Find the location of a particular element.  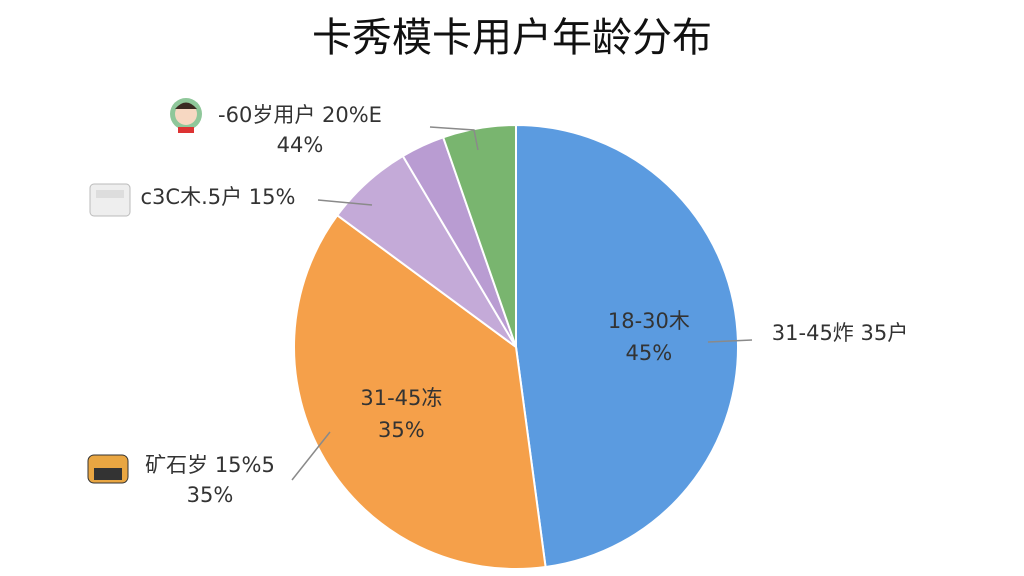

car-icon is located at coordinates (108, 469).